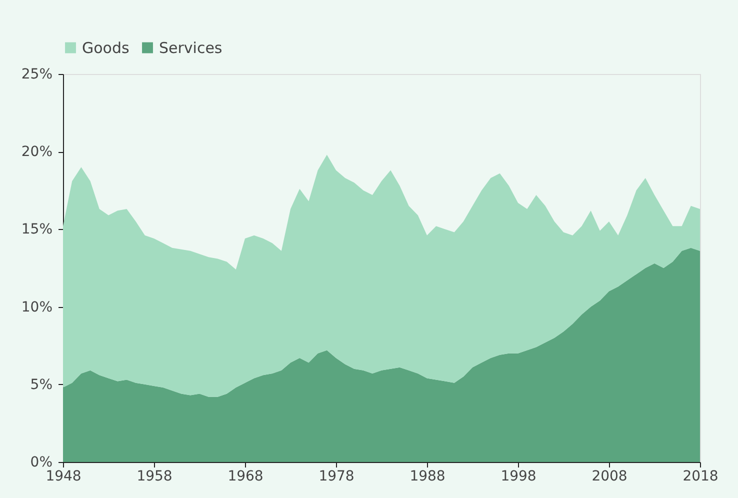 The height and width of the screenshot is (498, 738). I want to click on y-tick-label: 0%, so click(41, 462).